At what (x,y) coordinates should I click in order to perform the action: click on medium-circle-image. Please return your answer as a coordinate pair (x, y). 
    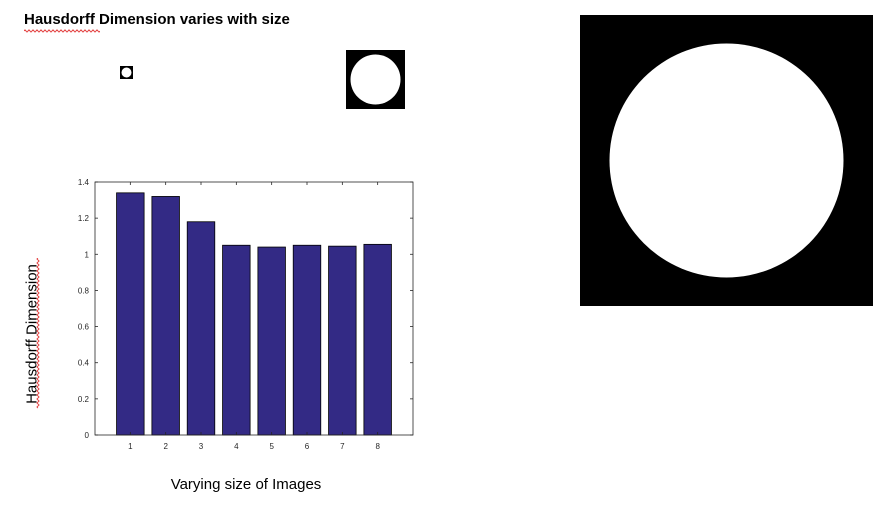
    Looking at the image, I should click on (375, 79).